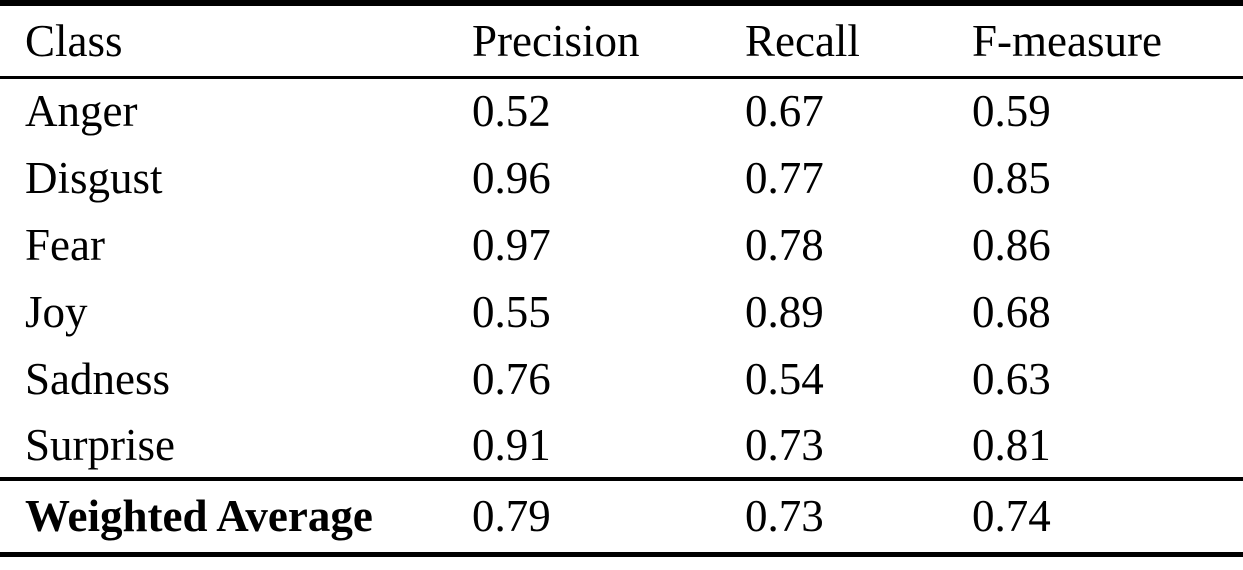 The image size is (1243, 570). I want to click on precision-value: 0.96, so click(511, 177).